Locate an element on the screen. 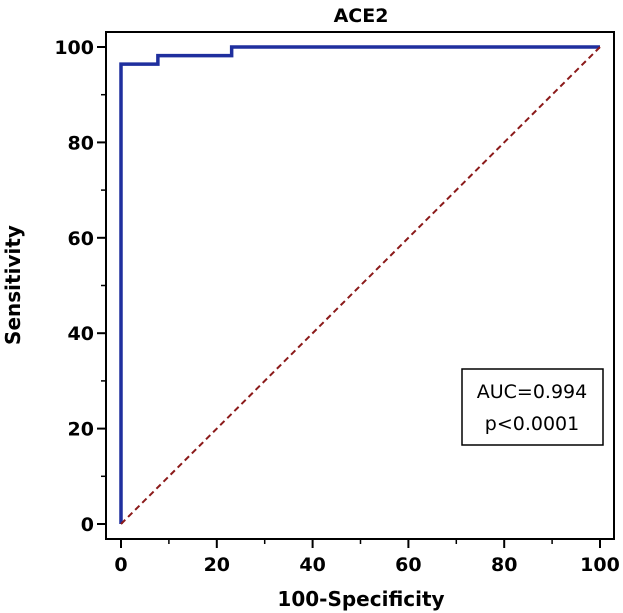 The height and width of the screenshot is (613, 623). p-value-text: p<0.0001 is located at coordinates (532, 424).